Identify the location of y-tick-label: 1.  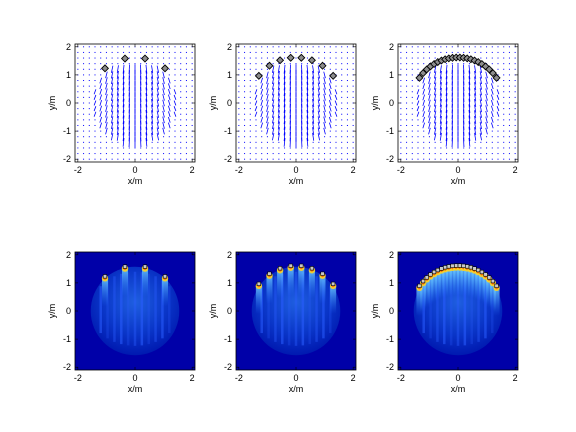
(229, 75).